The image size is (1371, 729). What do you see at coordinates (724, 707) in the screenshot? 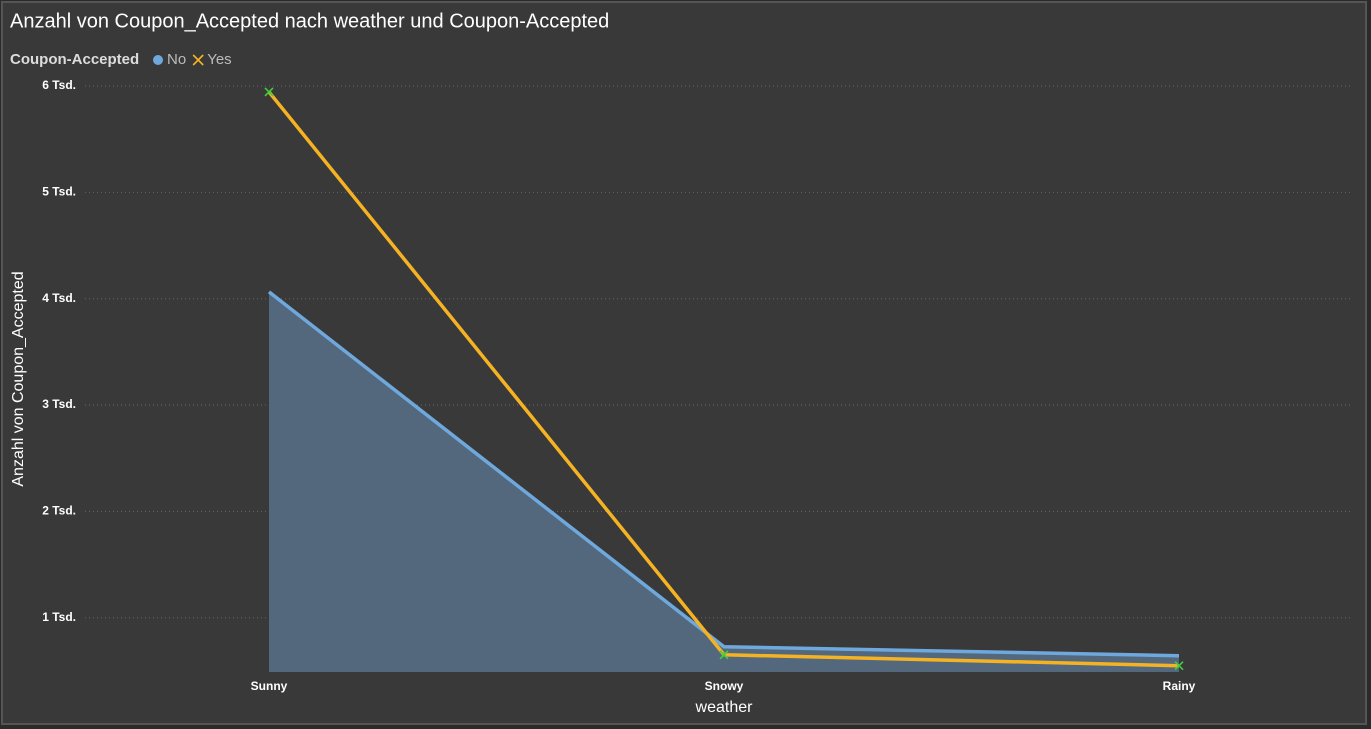
I see `x-axis-label: weather` at bounding box center [724, 707].